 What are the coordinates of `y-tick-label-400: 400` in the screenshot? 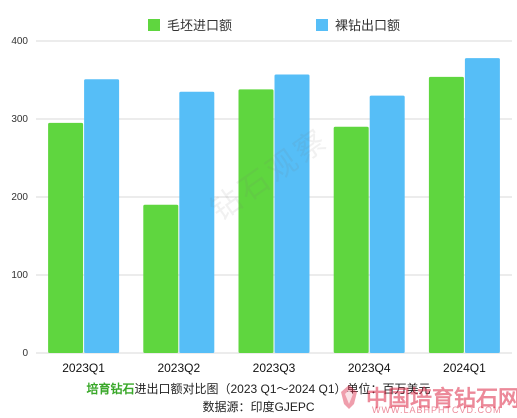 It's located at (19, 41).